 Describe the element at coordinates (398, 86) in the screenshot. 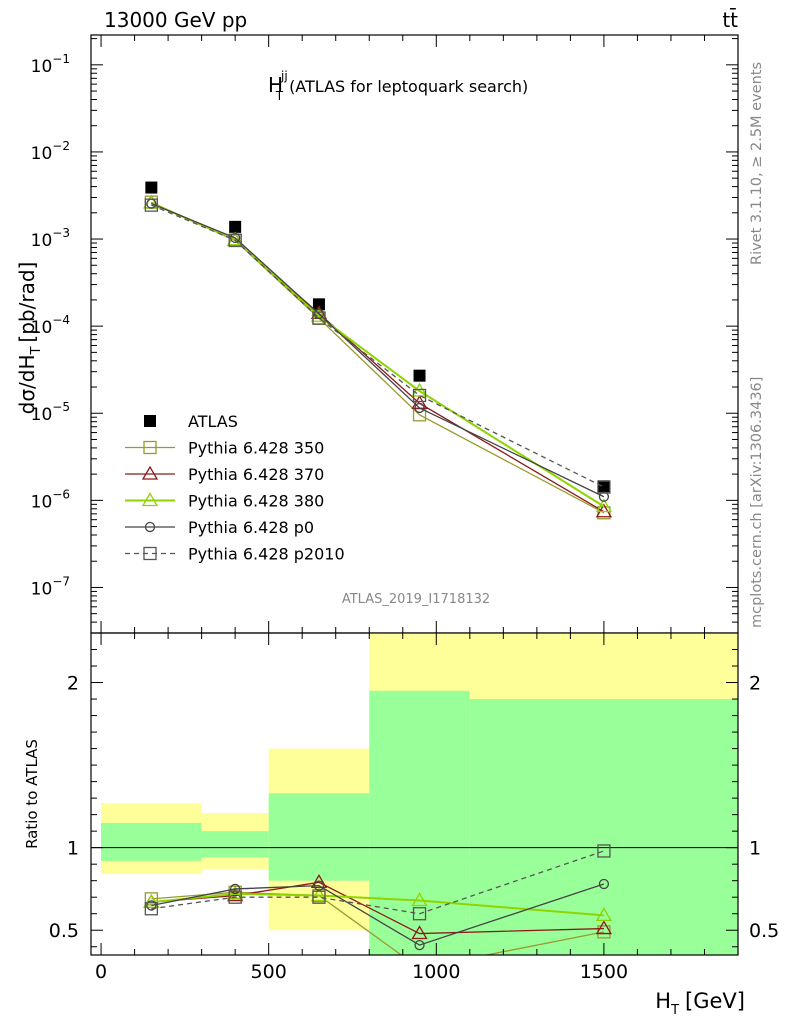

I see `main-title: Hjj T (ATLAS for leptoquark search)` at that location.